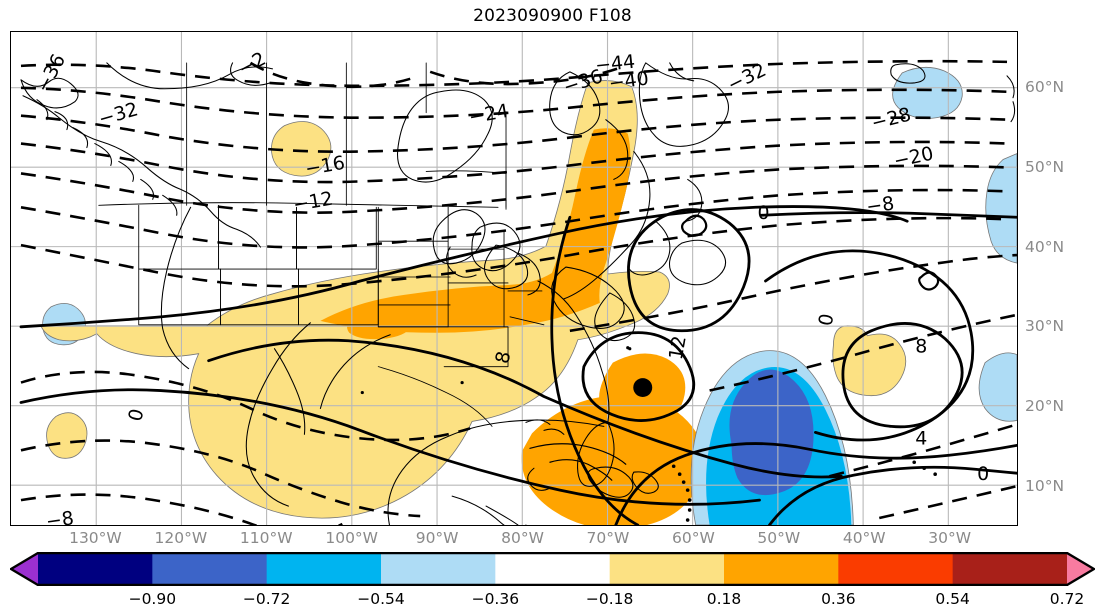 Image resolution: width=1105 pixels, height=615 pixels. I want to click on colorbar-canvas, so click(552, 569).